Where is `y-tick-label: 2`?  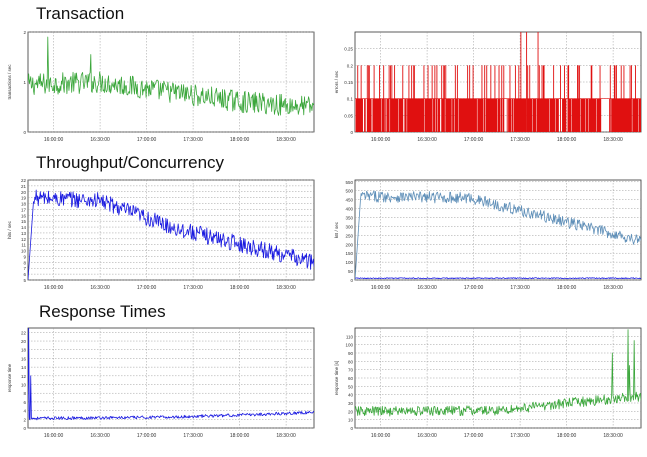
y-tick-label: 2 is located at coordinates (24, 419).